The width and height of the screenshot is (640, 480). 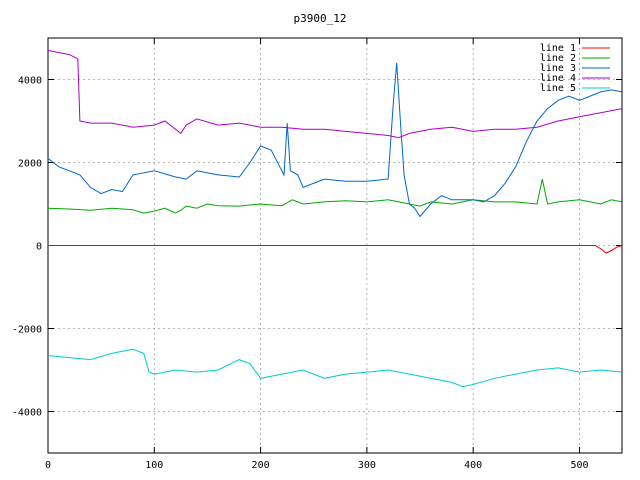 What do you see at coordinates (154, 465) in the screenshot?
I see `x-tick-label: 100` at bounding box center [154, 465].